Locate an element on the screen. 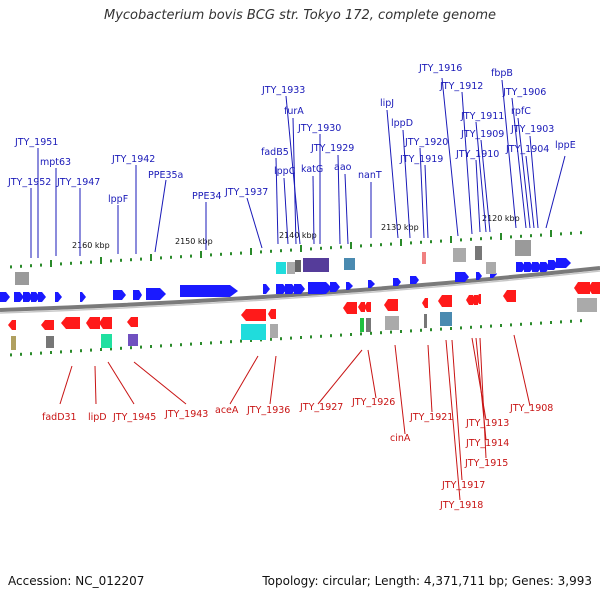 Image resolution: width=600 pixels, height=600 pixels. gene-label: JTY_1930 is located at coordinates (319, 128).